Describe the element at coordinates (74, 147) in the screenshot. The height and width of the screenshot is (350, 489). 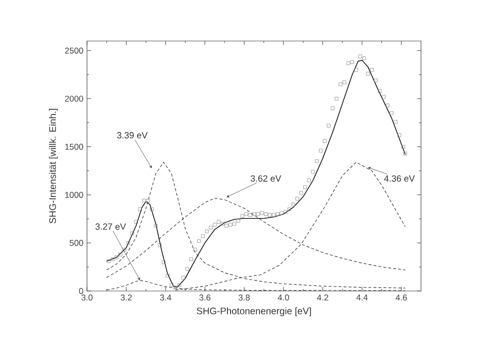
I see `y-tick-label: 1500` at that location.